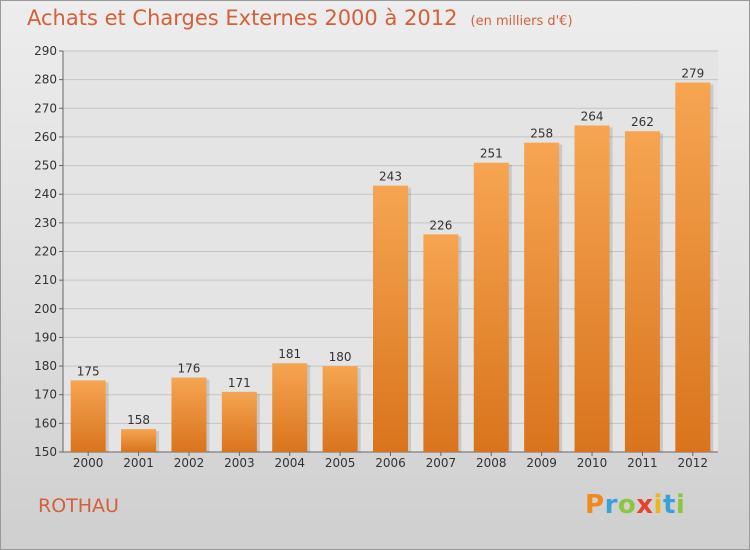 Image resolution: width=750 pixels, height=550 pixels. I want to click on bar-2012, so click(693, 267).